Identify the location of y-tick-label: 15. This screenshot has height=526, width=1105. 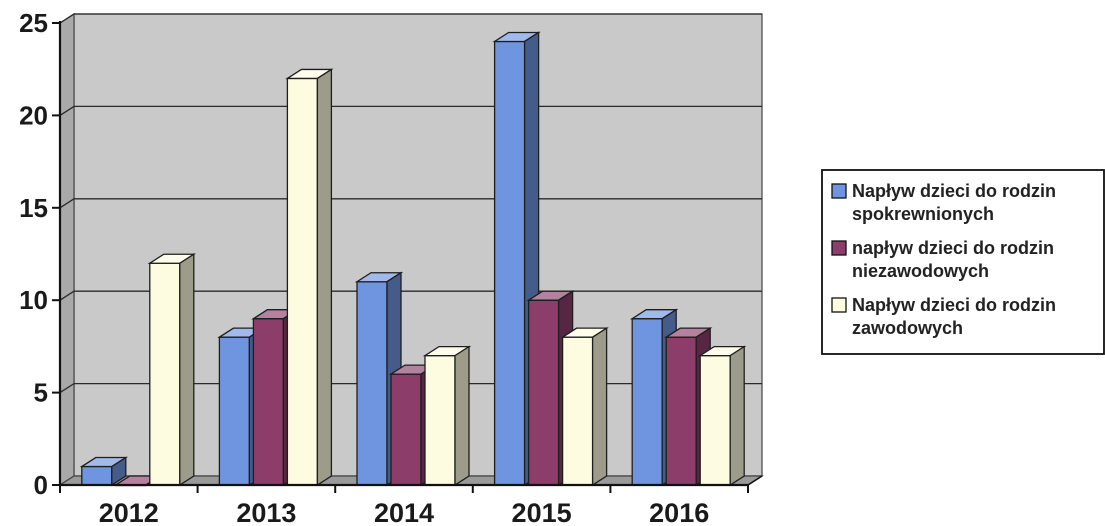
(33, 208).